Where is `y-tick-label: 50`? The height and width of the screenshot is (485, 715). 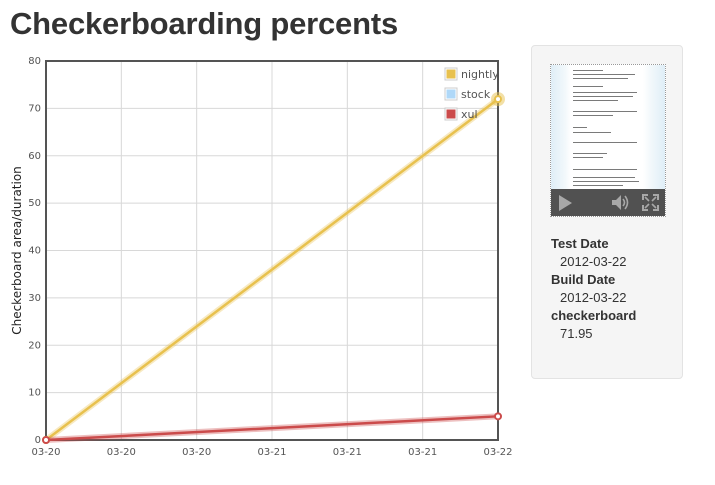
y-tick-label: 50 is located at coordinates (34, 203).